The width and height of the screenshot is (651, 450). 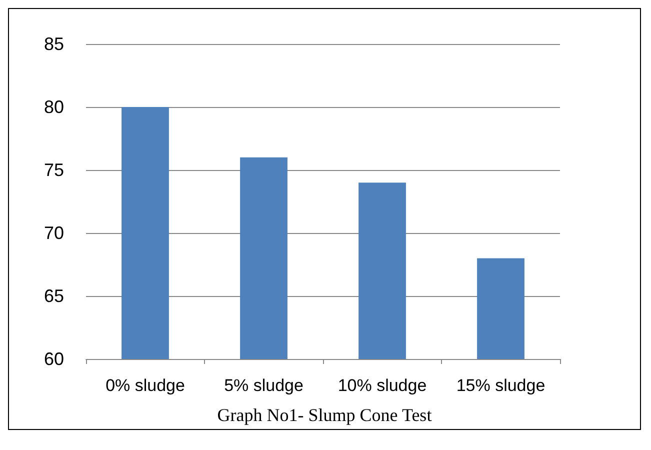 What do you see at coordinates (54, 359) in the screenshot?
I see `y-tick-label: 60` at bounding box center [54, 359].